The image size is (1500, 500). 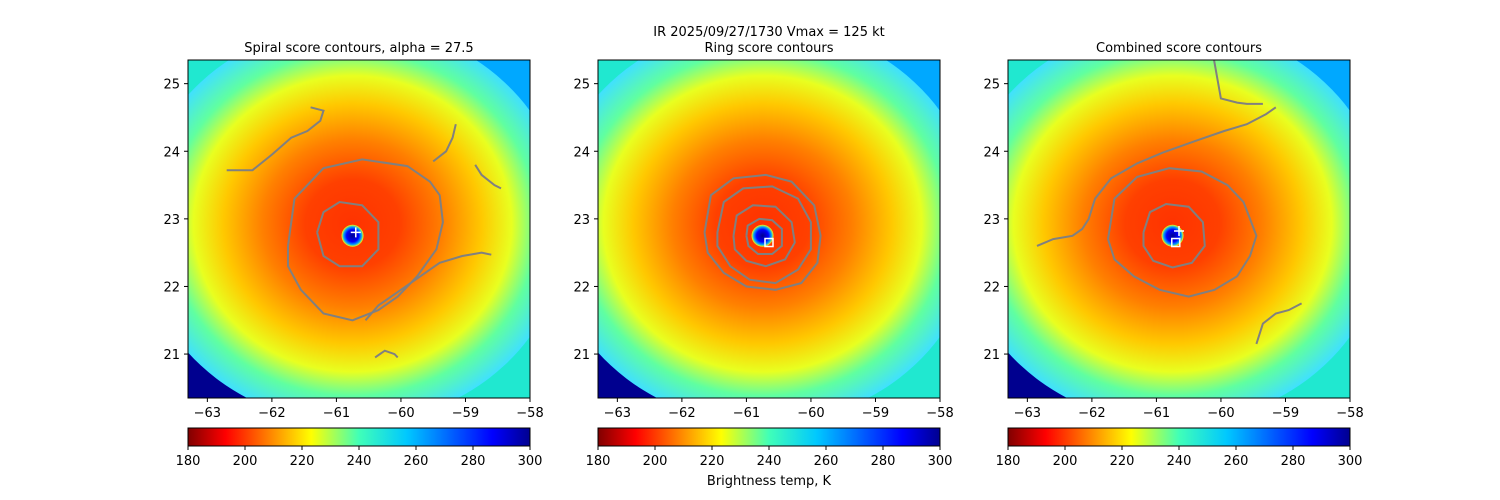 What do you see at coordinates (768, 32) in the screenshot?
I see `figure-suptitle: IR 2025/09/27/1730 Vmax = 125 kt` at bounding box center [768, 32].